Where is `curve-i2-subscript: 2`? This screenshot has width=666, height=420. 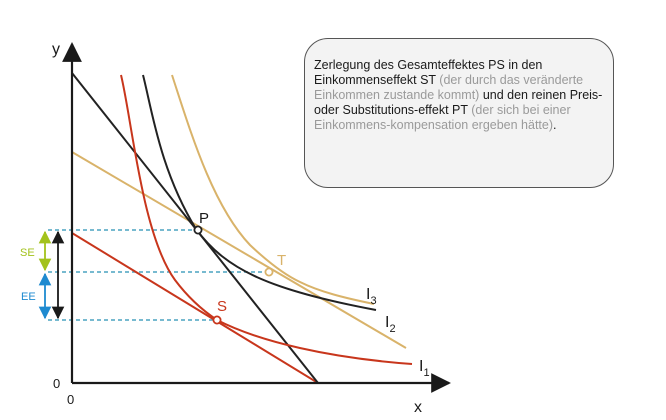 curve-i2-subscript: 2 is located at coordinates (392, 329).